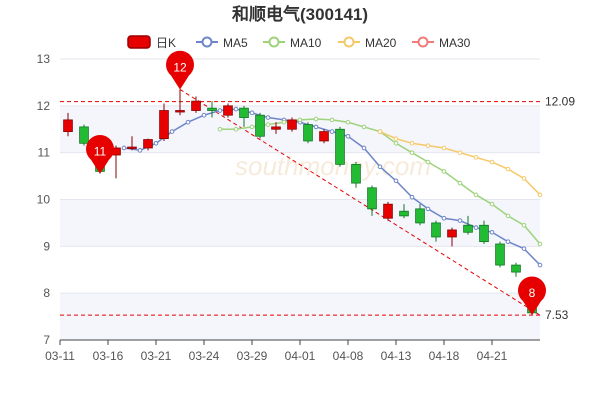  What do you see at coordinates (557, 315) in the screenshot?
I see `reference-label: 7.53` at bounding box center [557, 315].